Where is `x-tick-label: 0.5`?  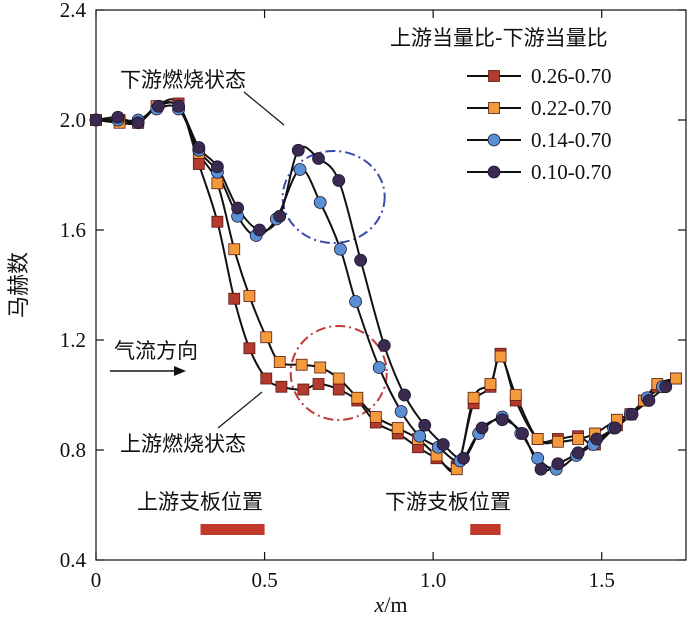 x-tick-label: 0.5 is located at coordinates (264, 580).